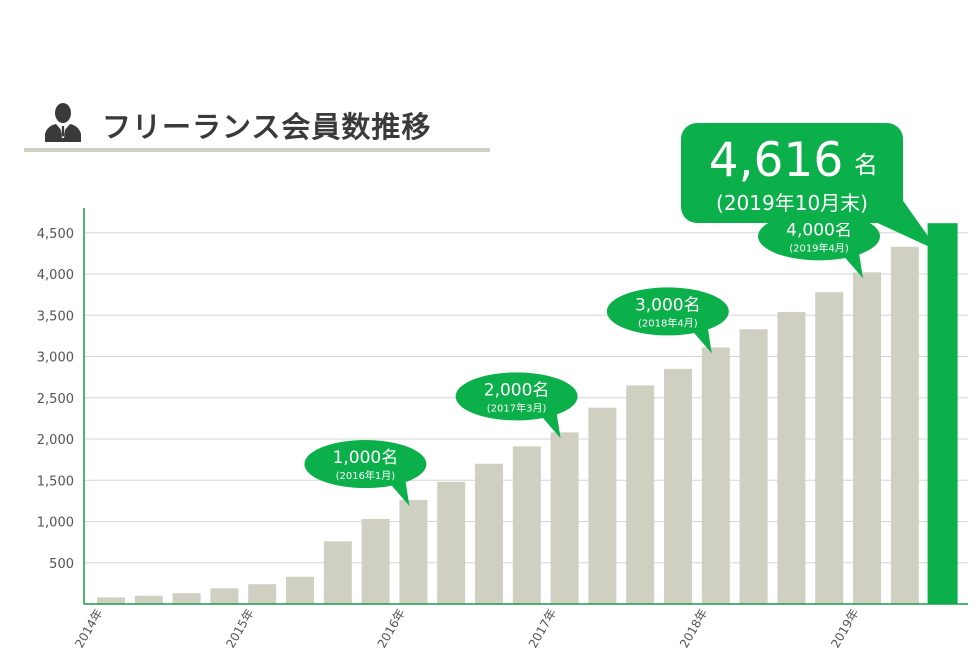 The image size is (977, 666). I want to click on y-tick-label: 2,500, so click(55, 399).